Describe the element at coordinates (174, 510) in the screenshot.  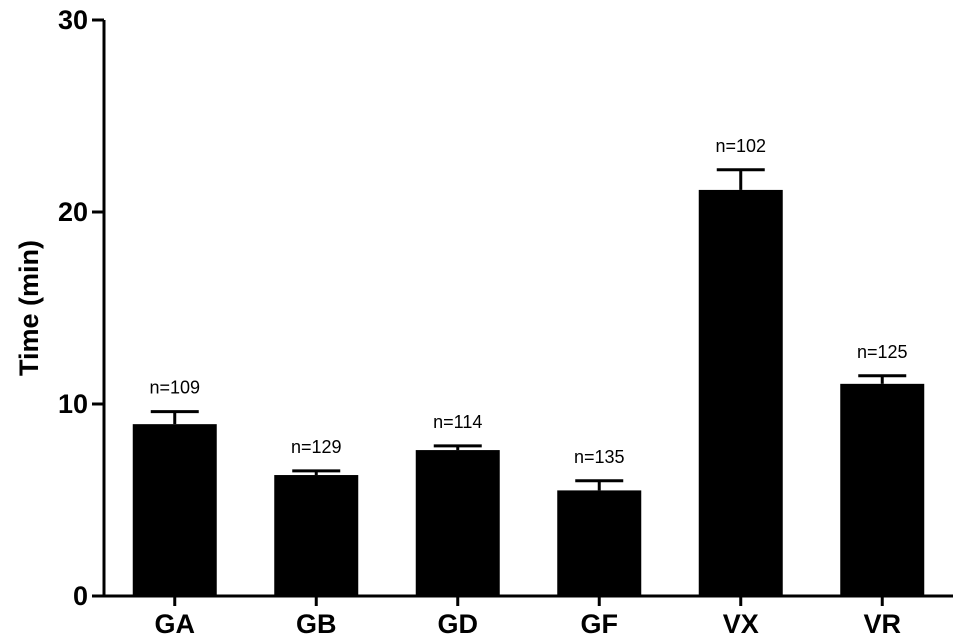
I see `bar-ga` at that location.